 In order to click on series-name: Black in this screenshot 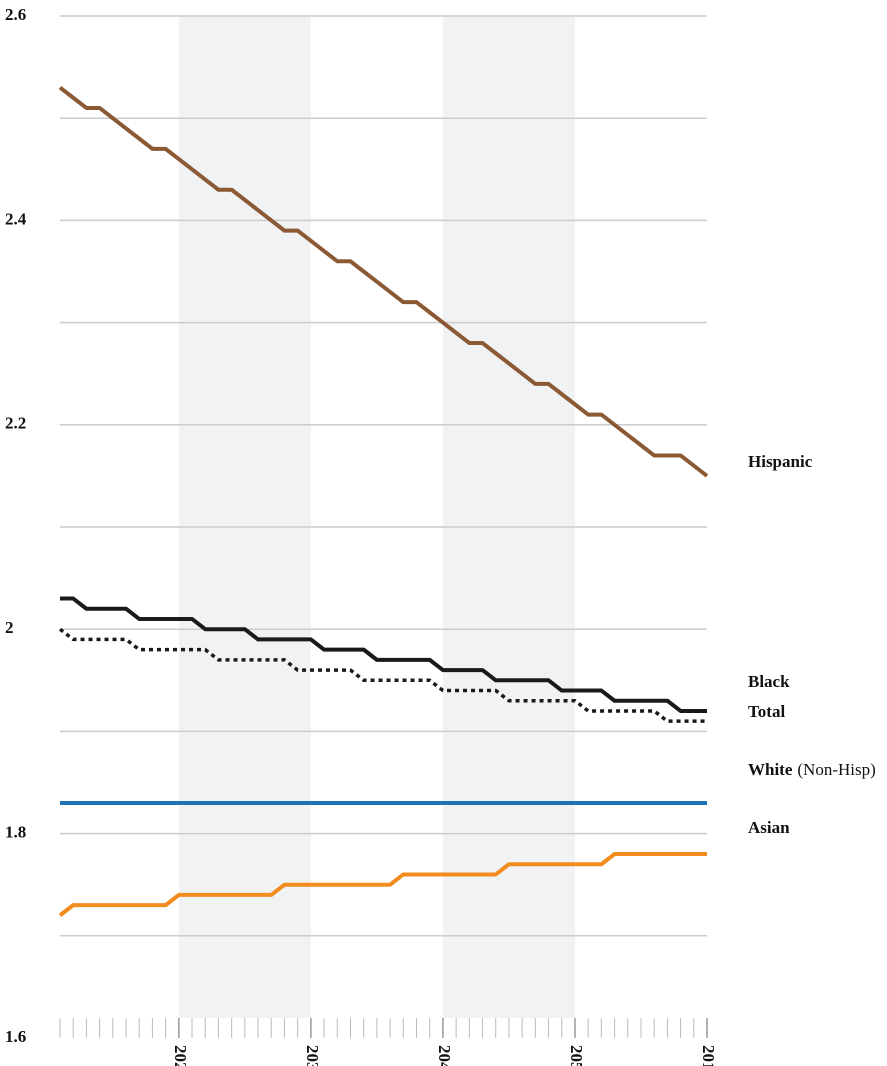, I will do `click(769, 681)`.